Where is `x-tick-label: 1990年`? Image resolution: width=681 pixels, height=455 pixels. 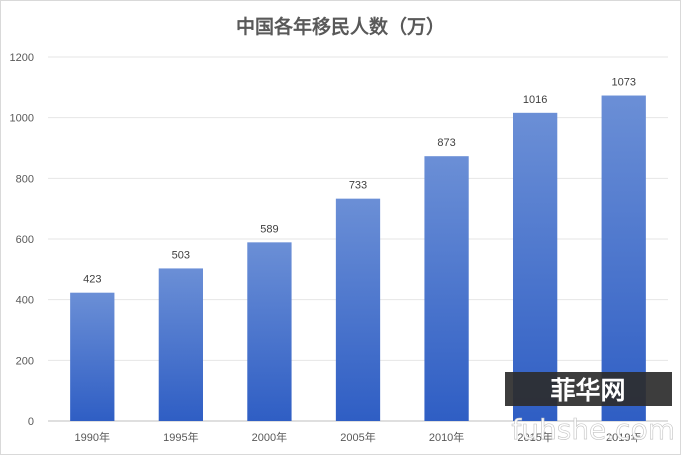
x-tick-label: 1990年 is located at coordinates (92, 437).